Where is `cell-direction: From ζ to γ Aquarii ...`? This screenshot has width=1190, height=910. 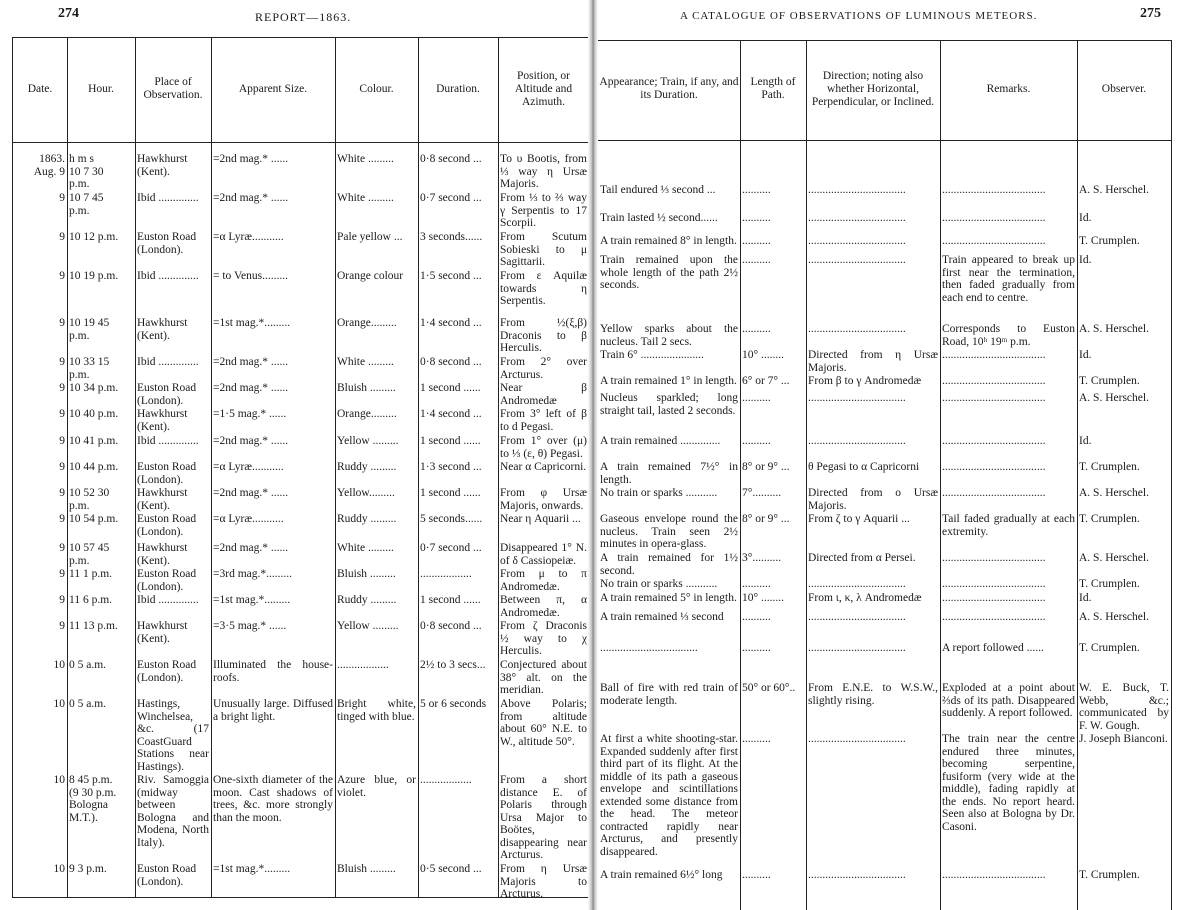
cell-direction: From ζ to γ Aquarii ... is located at coordinates (859, 519).